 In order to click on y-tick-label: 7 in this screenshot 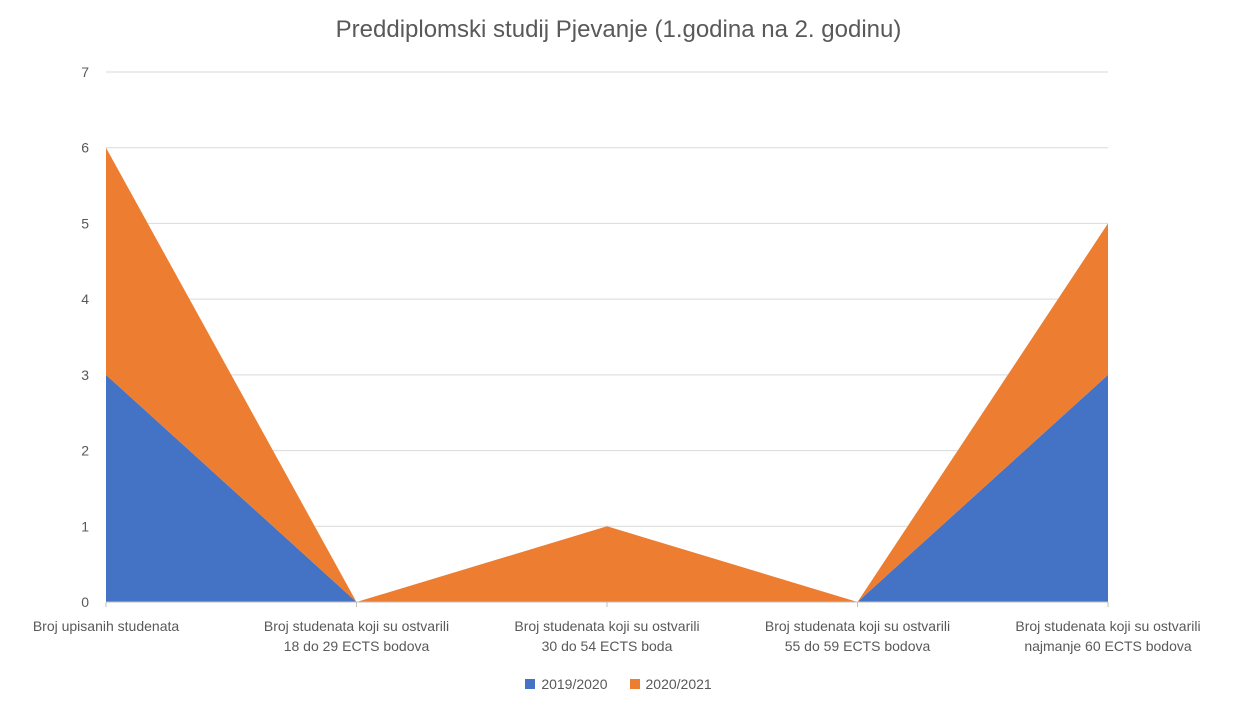, I will do `click(85, 72)`.